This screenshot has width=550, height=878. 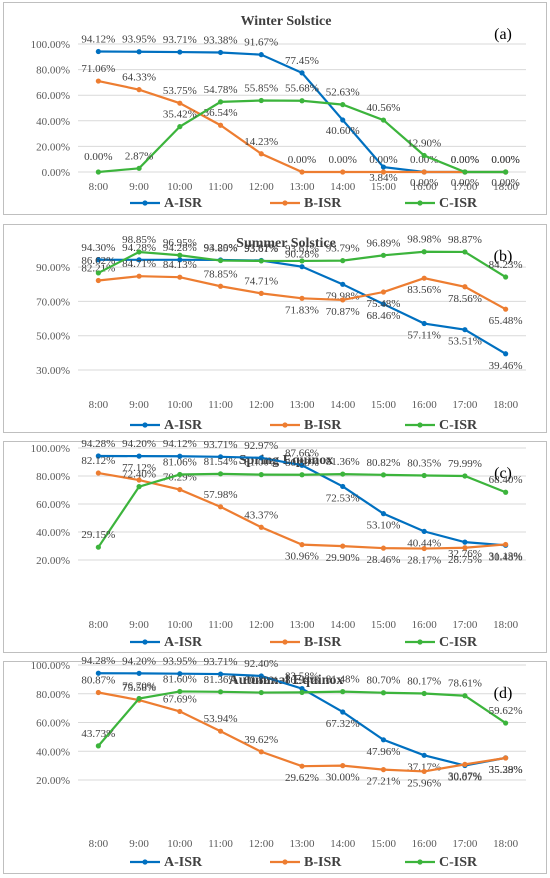 What do you see at coordinates (424, 543) in the screenshot?
I see `data-label: 40.44%` at bounding box center [424, 543].